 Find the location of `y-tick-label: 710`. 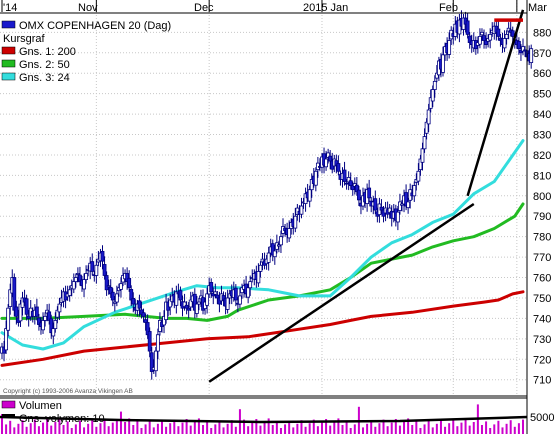

y-tick-label: 710 is located at coordinates (542, 381).